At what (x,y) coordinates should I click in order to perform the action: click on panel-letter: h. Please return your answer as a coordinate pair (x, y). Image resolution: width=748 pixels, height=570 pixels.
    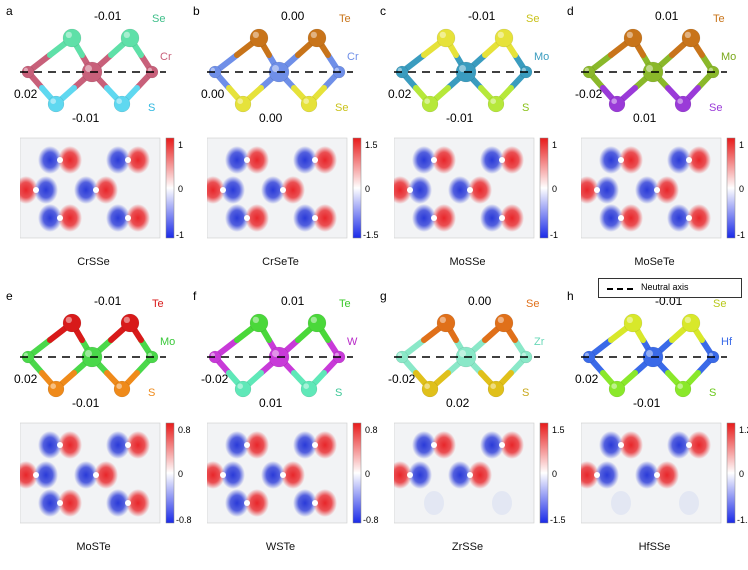
    Looking at the image, I should click on (570, 296).